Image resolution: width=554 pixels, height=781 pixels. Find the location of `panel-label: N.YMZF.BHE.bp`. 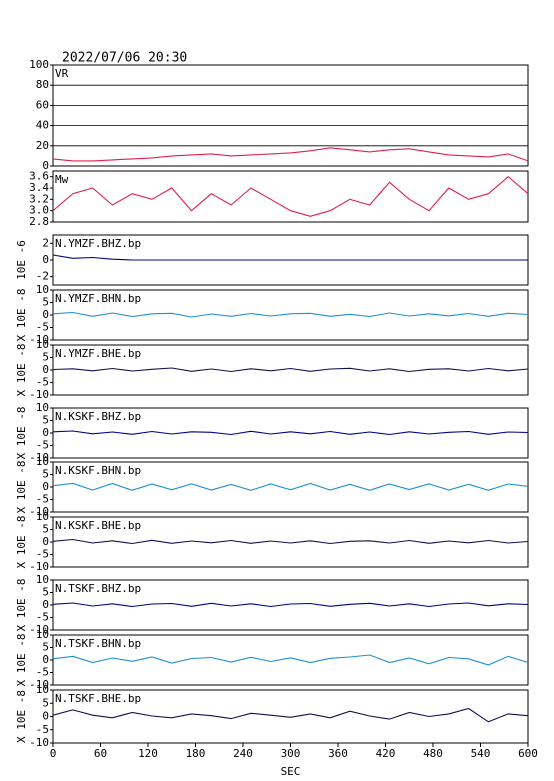

panel-label: N.YMZF.BHE.bp is located at coordinates (98, 353).